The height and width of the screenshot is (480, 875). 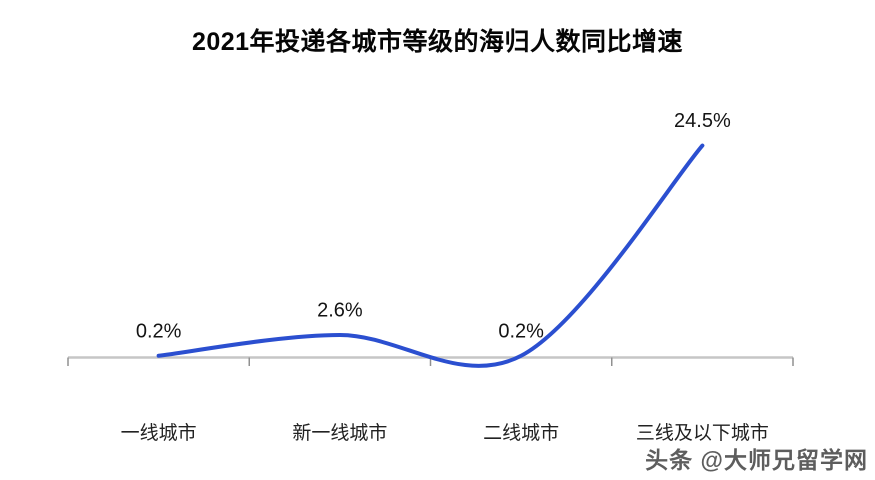 I want to click on data-point-label: 2.6%, so click(x=340, y=311).